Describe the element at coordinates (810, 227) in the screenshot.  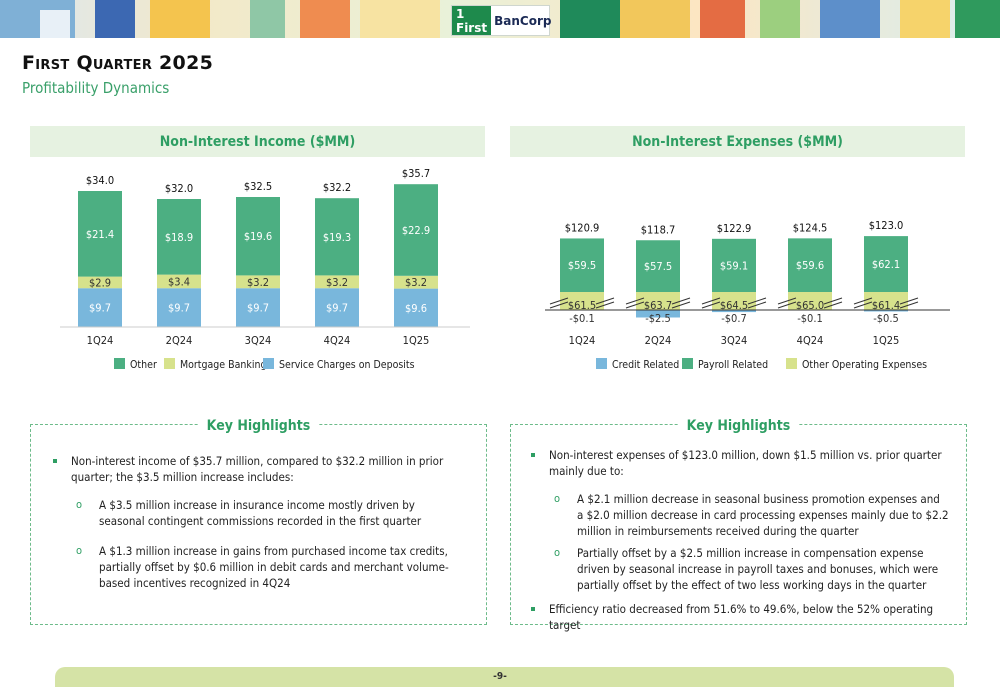
I see `total-label: $124.5` at that location.